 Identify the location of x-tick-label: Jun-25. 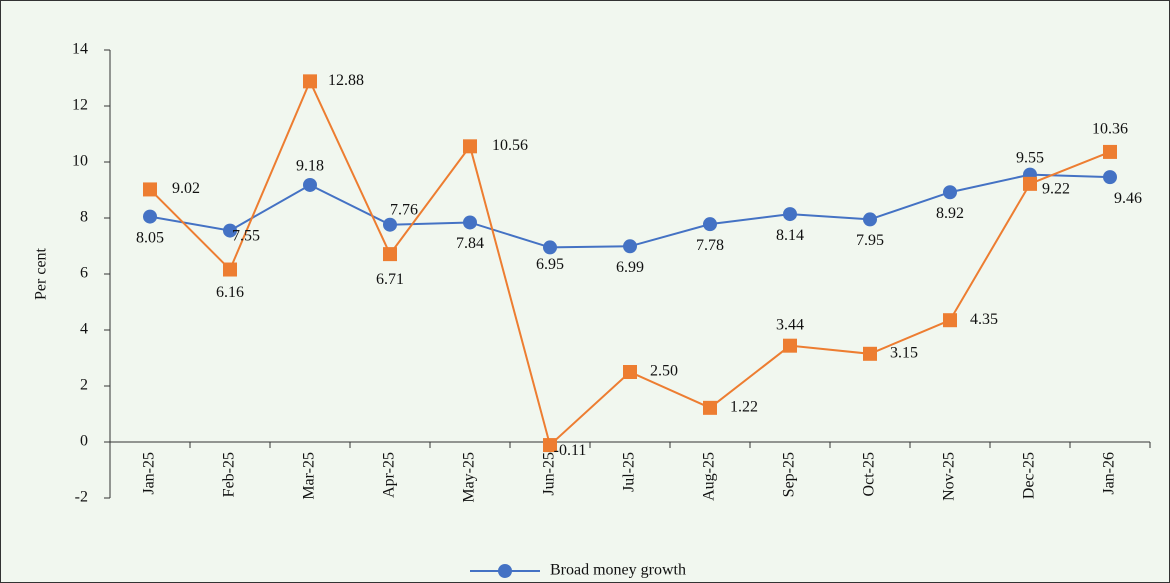
(549, 474).